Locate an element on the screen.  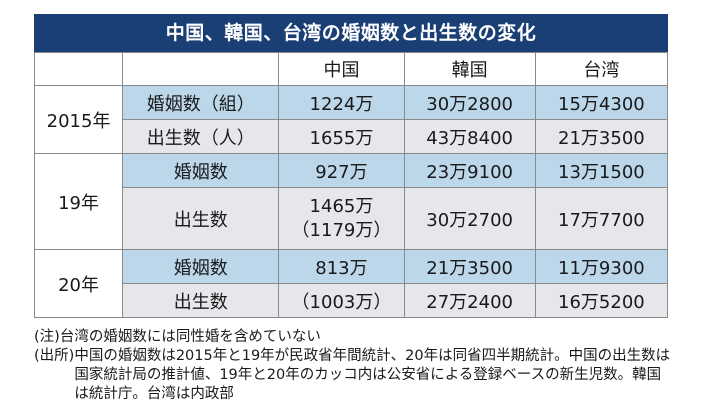
cell-value: 17万7700 is located at coordinates (601, 218).